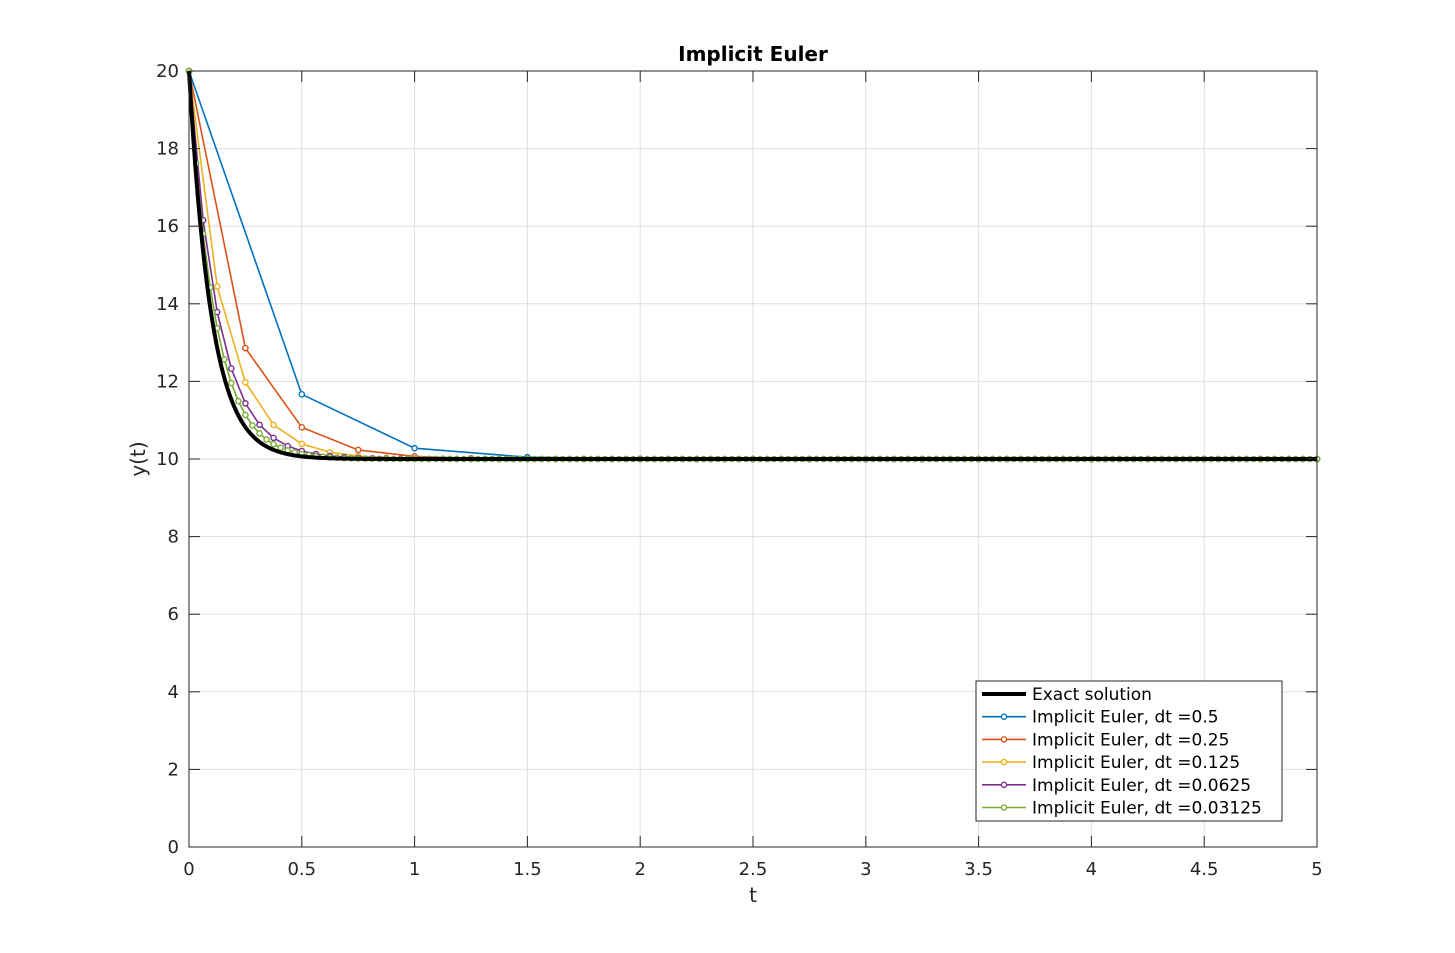 Image resolution: width=1455 pixels, height=953 pixels. What do you see at coordinates (1125, 718) in the screenshot?
I see `legend-entry-label: Implicit Euler, dt =0.5` at bounding box center [1125, 718].